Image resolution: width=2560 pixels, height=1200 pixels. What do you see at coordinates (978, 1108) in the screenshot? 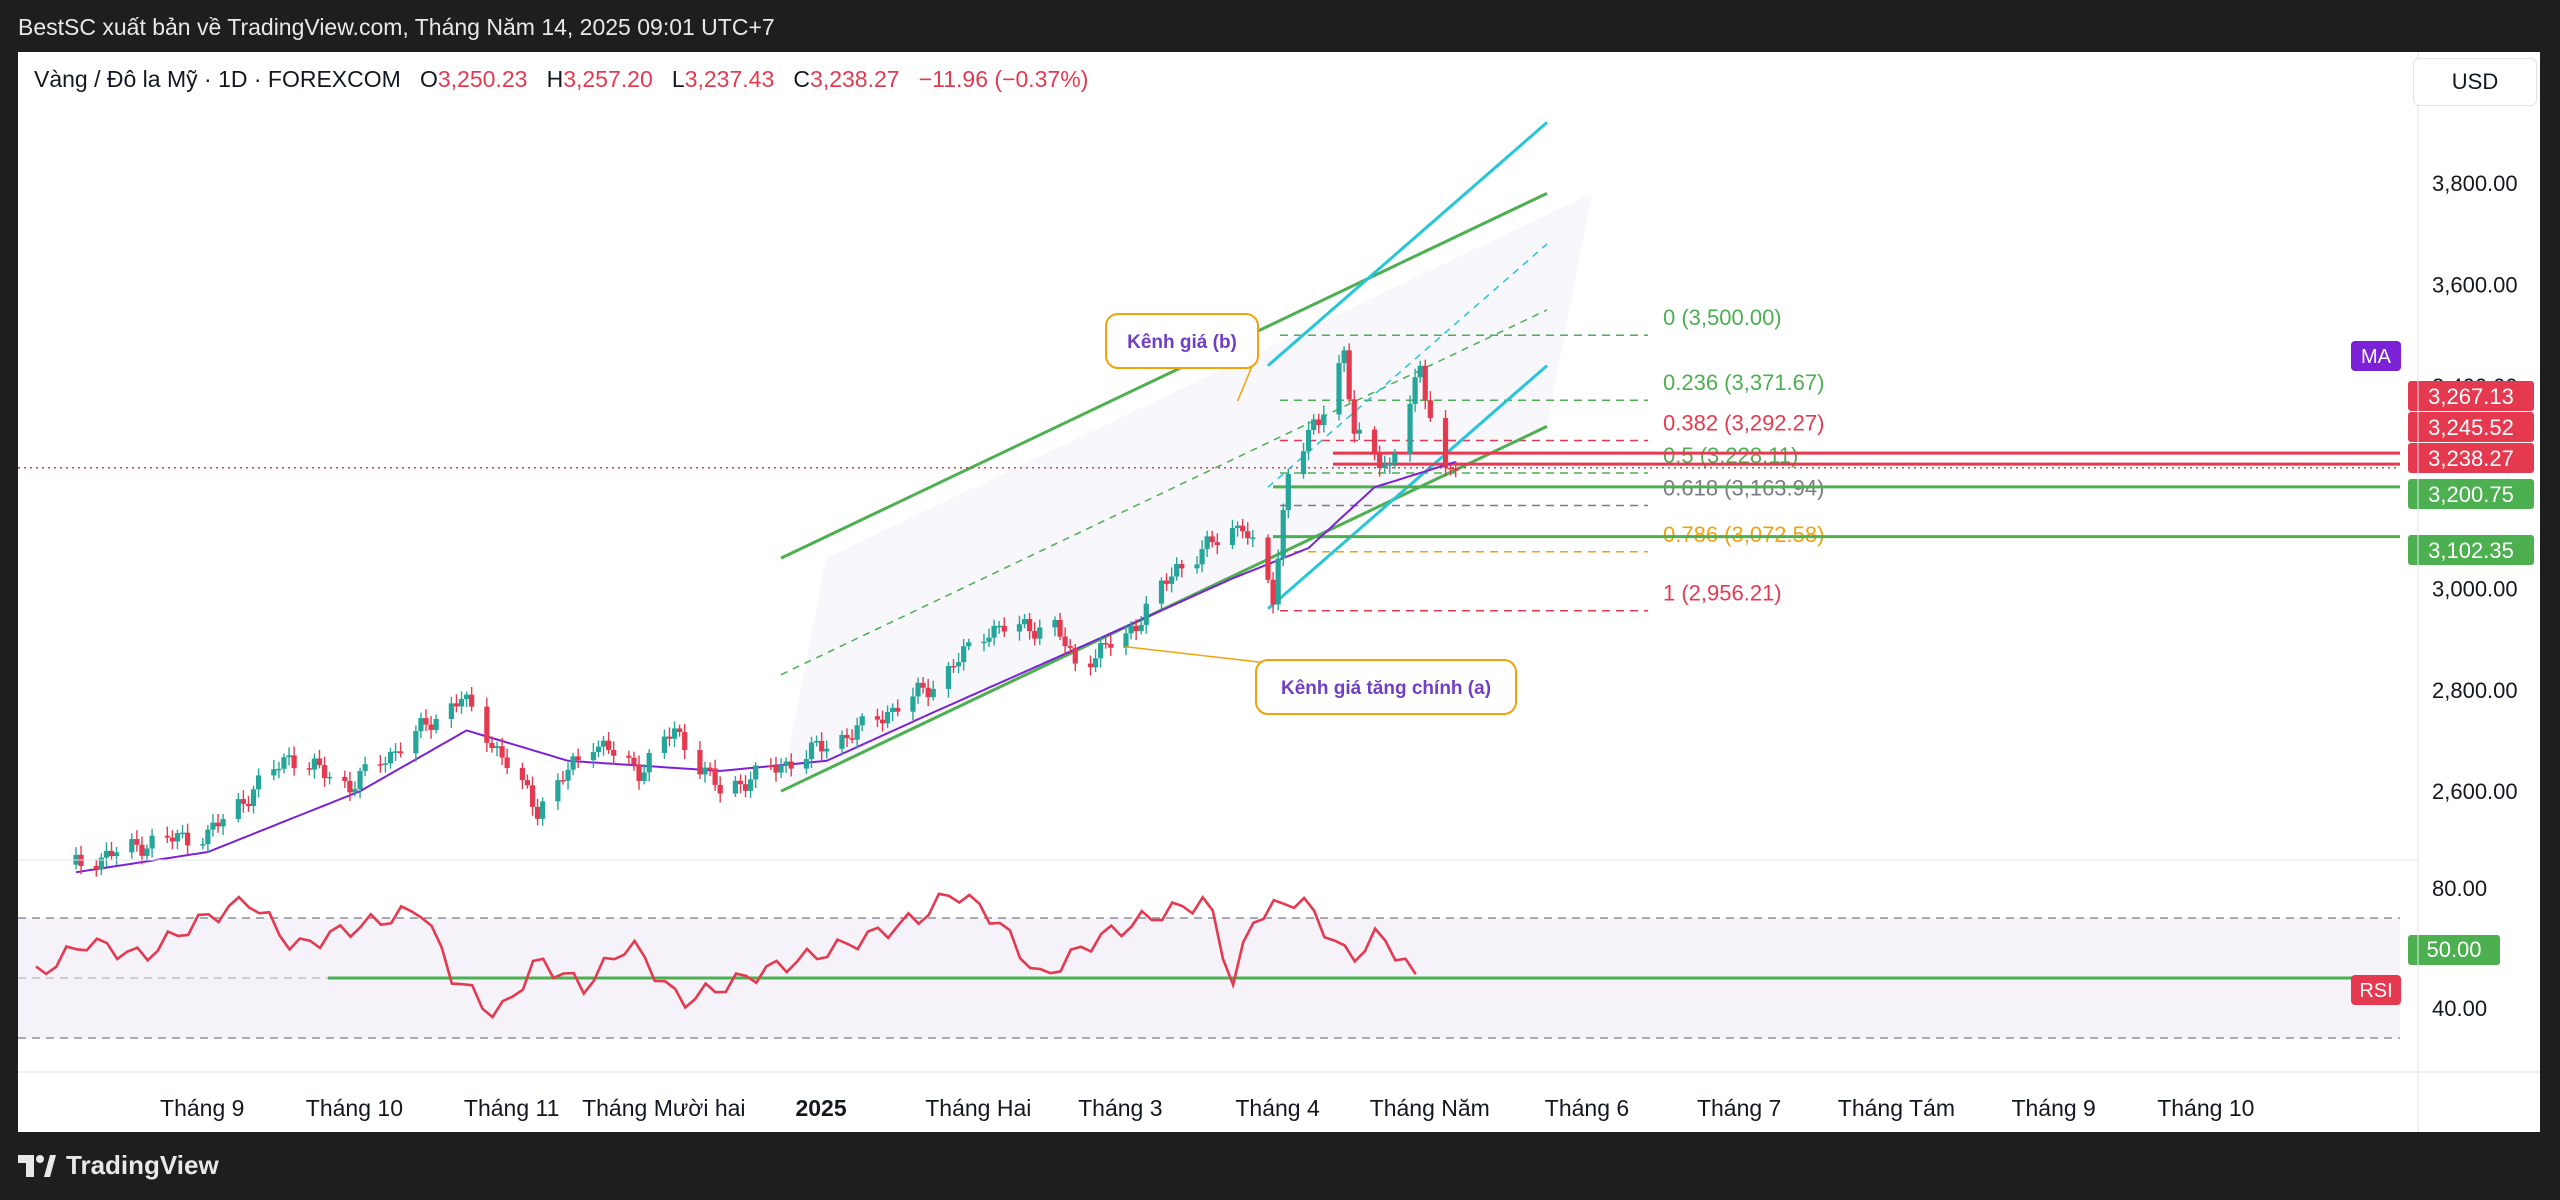
I see `time-axis-tick: Tháng Hai` at bounding box center [978, 1108].